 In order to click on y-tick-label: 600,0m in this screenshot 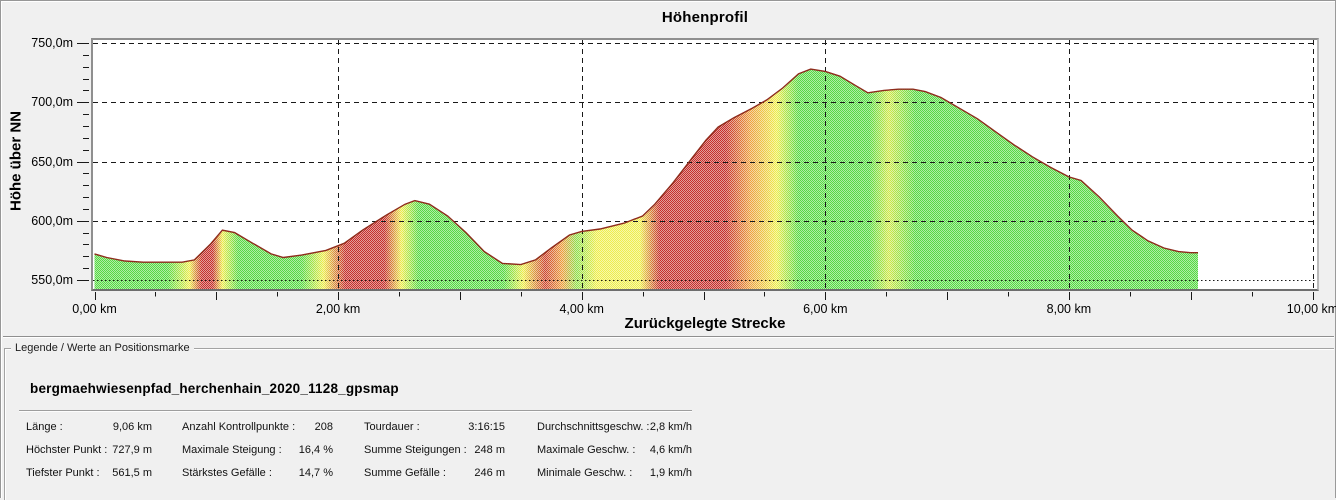, I will do `click(42, 221)`.